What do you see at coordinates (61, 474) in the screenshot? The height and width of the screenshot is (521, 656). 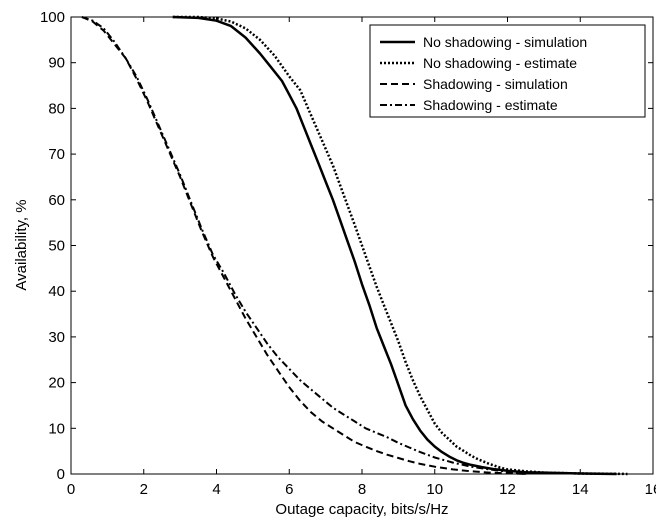 I see `y-tick-label: 0` at bounding box center [61, 474].